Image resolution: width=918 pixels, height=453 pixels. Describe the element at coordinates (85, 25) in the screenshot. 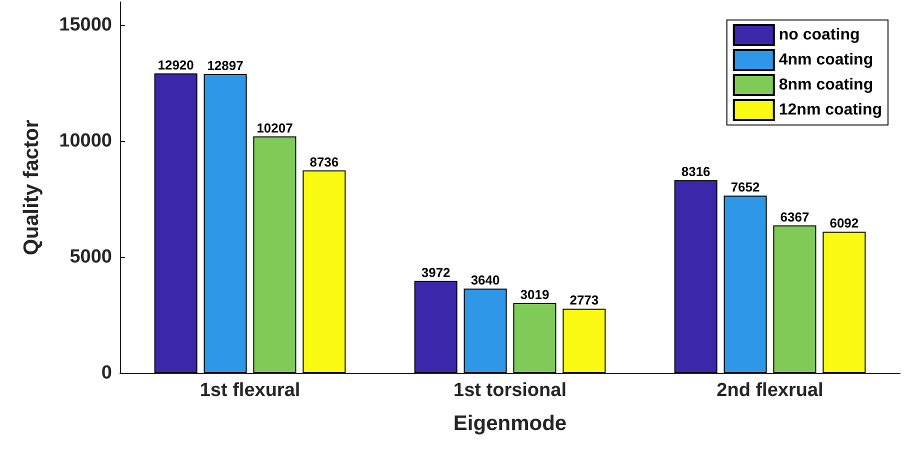

I see `y-tick-label: 15000` at that location.